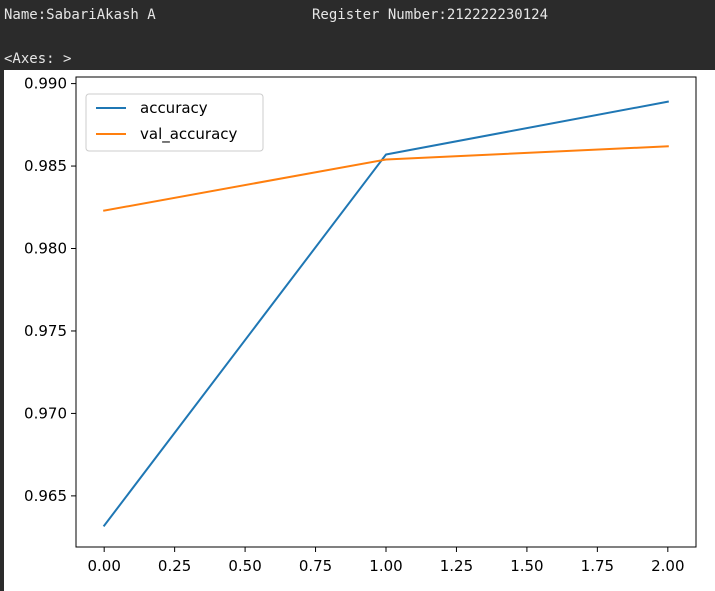 The height and width of the screenshot is (591, 715). Describe the element at coordinates (45, 84) in the screenshot. I see `y-tick-label: 0.990` at that location.